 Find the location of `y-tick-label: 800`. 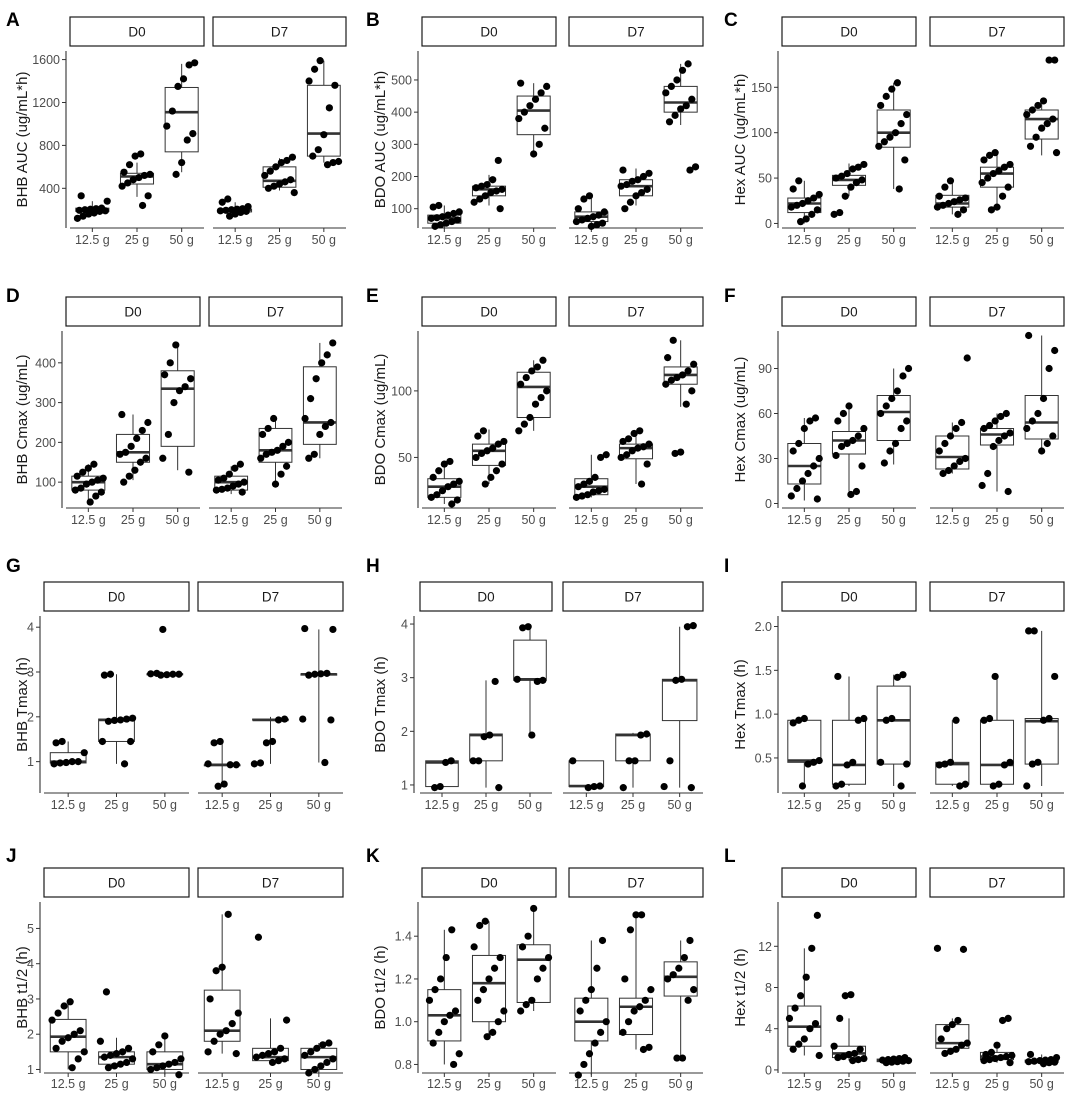

y-tick-label: 800 is located at coordinates (49, 146).